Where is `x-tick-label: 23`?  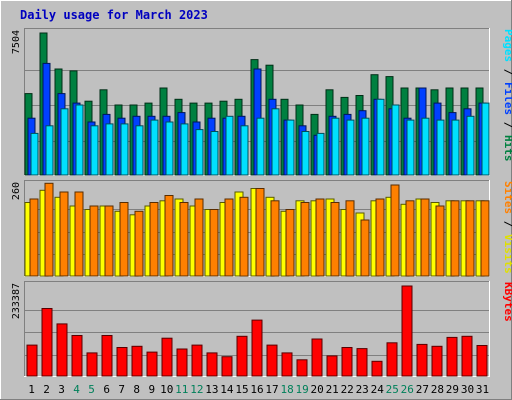 x-tick-label: 23 is located at coordinates (362, 389).